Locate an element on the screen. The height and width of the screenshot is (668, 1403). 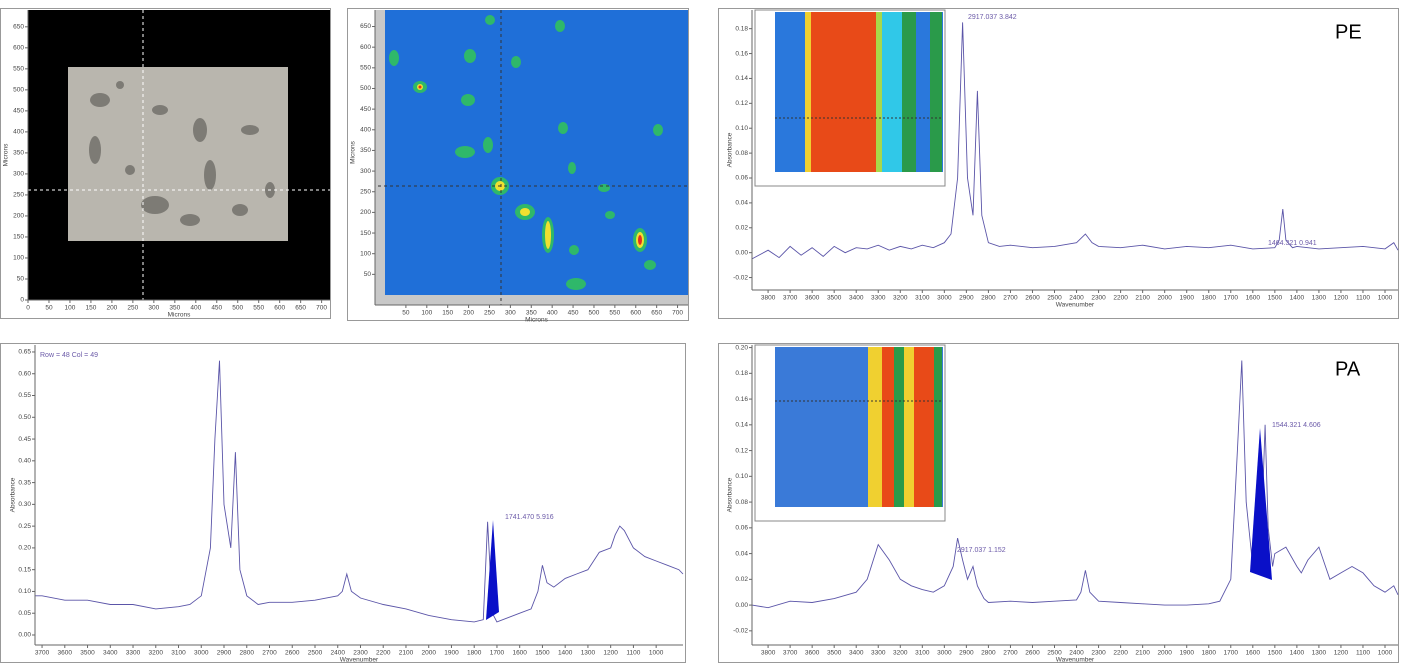
x-tick-label: 700 is located at coordinates (677, 313).